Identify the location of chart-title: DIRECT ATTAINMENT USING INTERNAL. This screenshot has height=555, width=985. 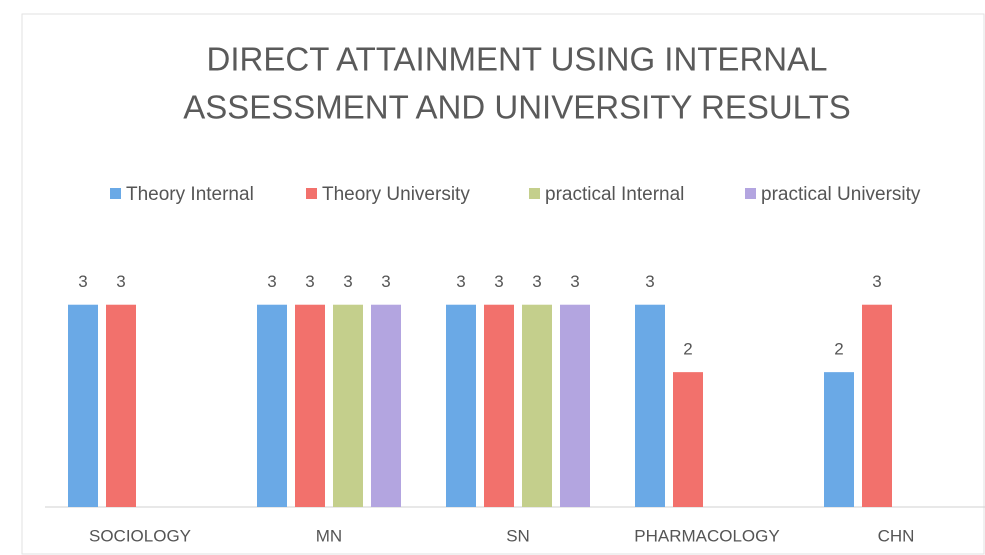
(517, 59).